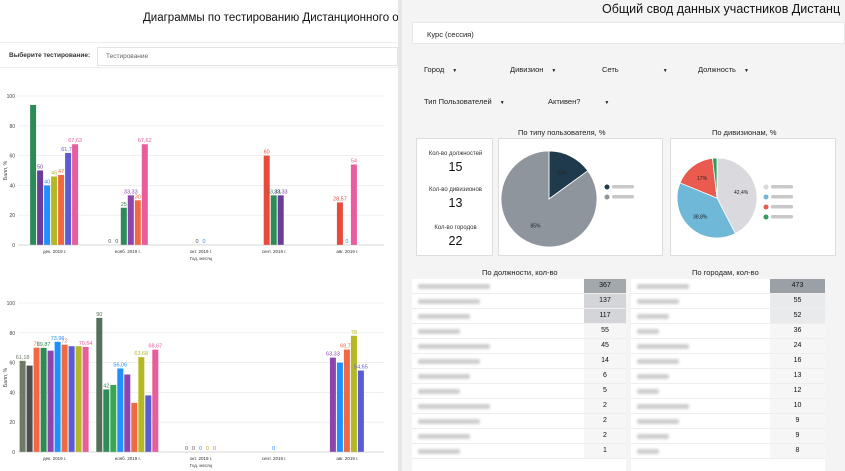 This screenshot has width=845, height=471. What do you see at coordinates (728, 346) in the screenshot?
I see `table-row: 24` at bounding box center [728, 346].